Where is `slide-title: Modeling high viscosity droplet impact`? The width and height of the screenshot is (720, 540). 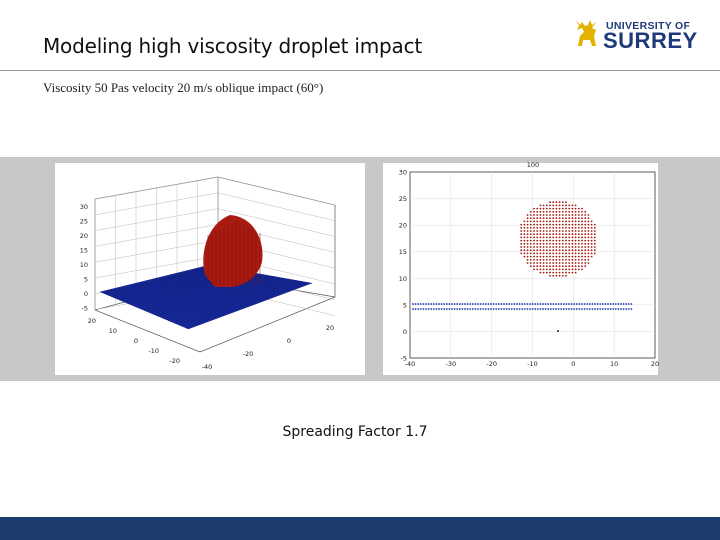
slide-title: Modeling high viscosity droplet impact is located at coordinates (233, 46).